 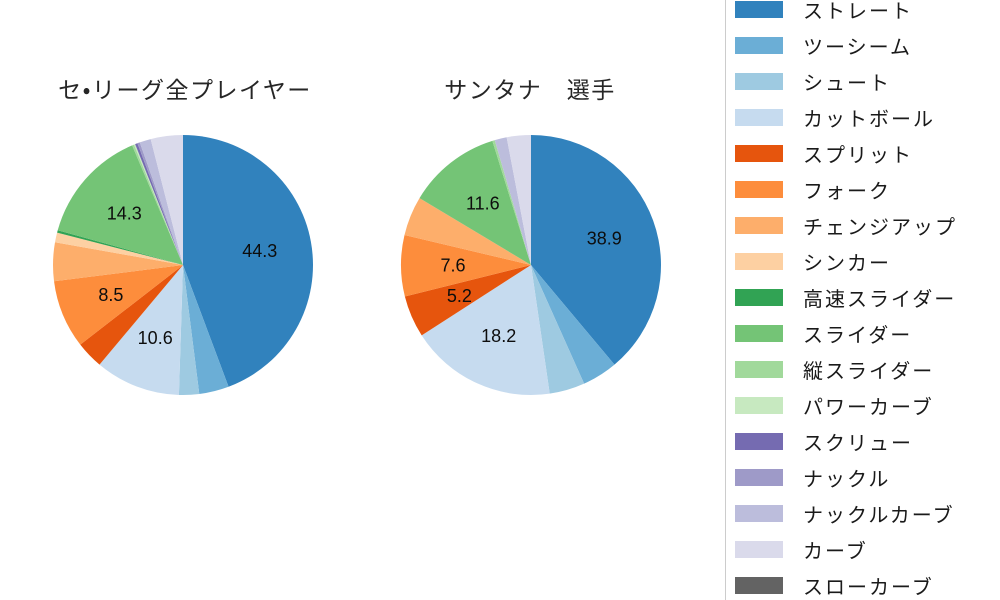 What do you see at coordinates (155, 338) in the screenshot?
I see `pie-percentage-label: 10.6` at bounding box center [155, 338].